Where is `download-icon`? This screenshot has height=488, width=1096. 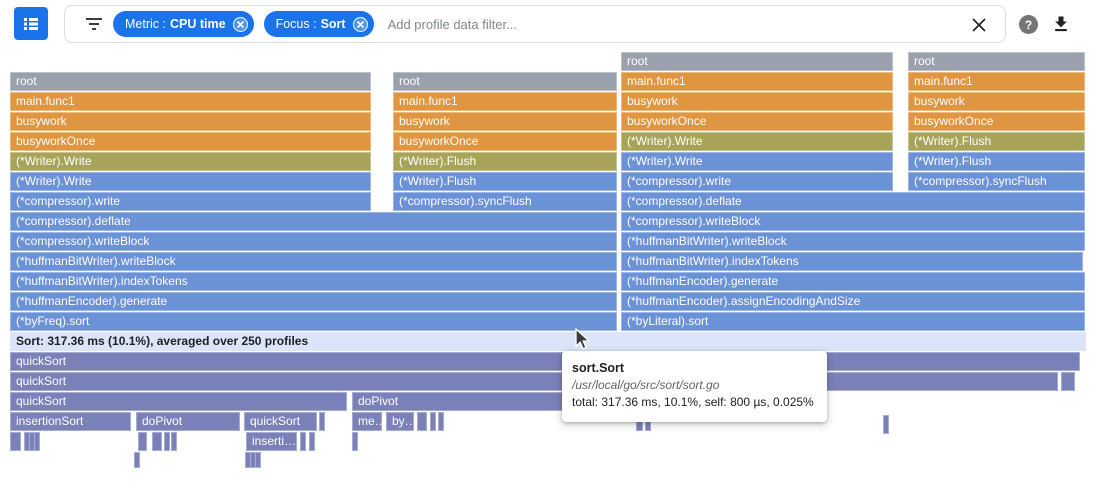 download-icon is located at coordinates (1061, 24).